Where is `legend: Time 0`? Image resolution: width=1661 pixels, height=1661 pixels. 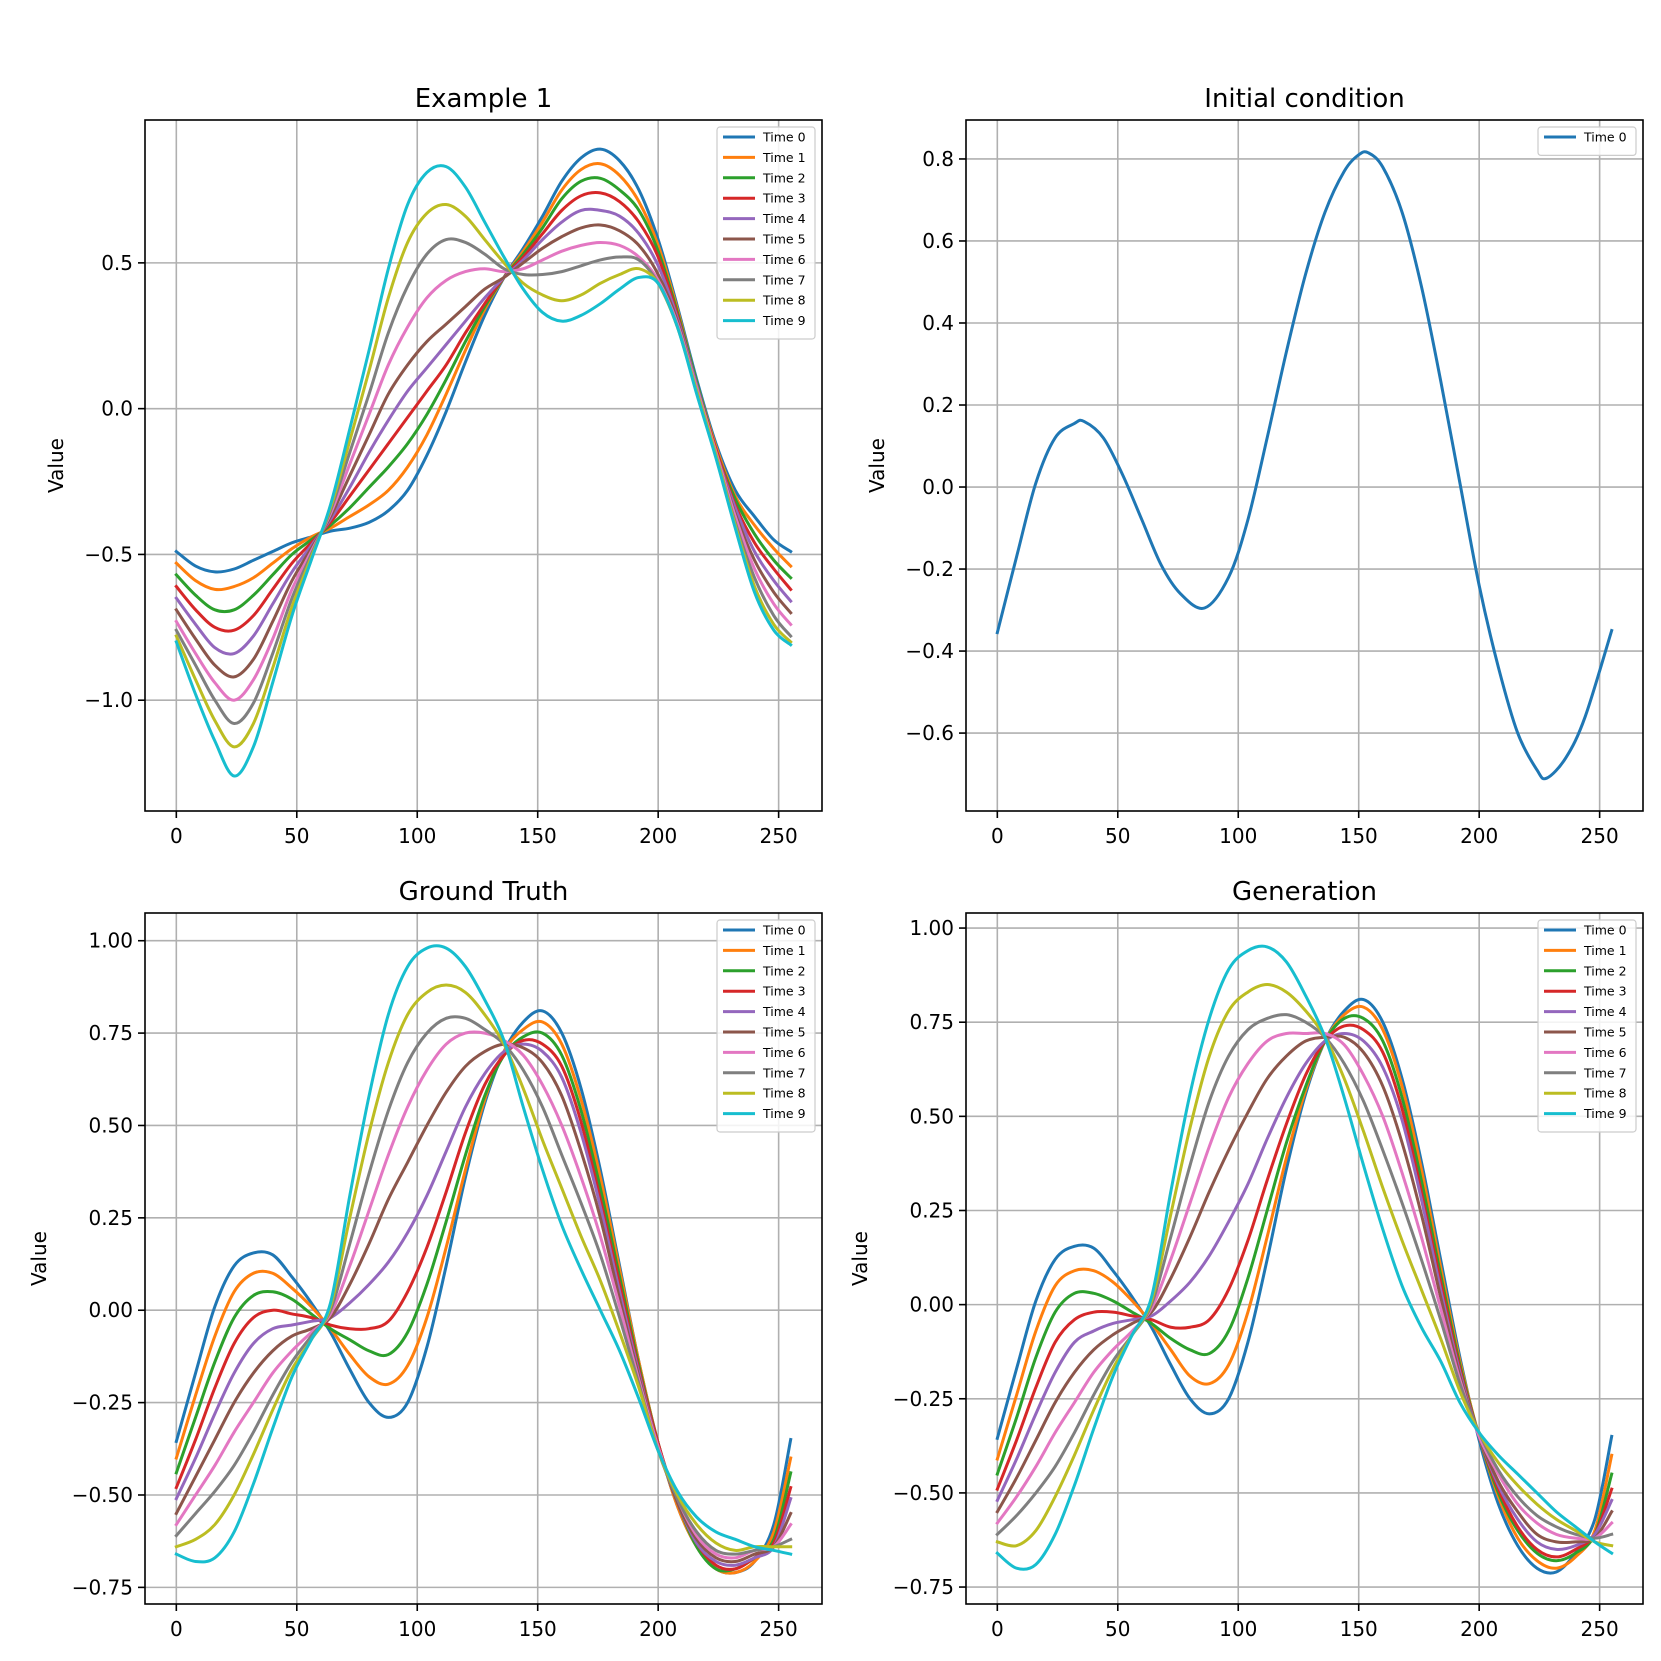 legend: Time 0 is located at coordinates (1587, 141).